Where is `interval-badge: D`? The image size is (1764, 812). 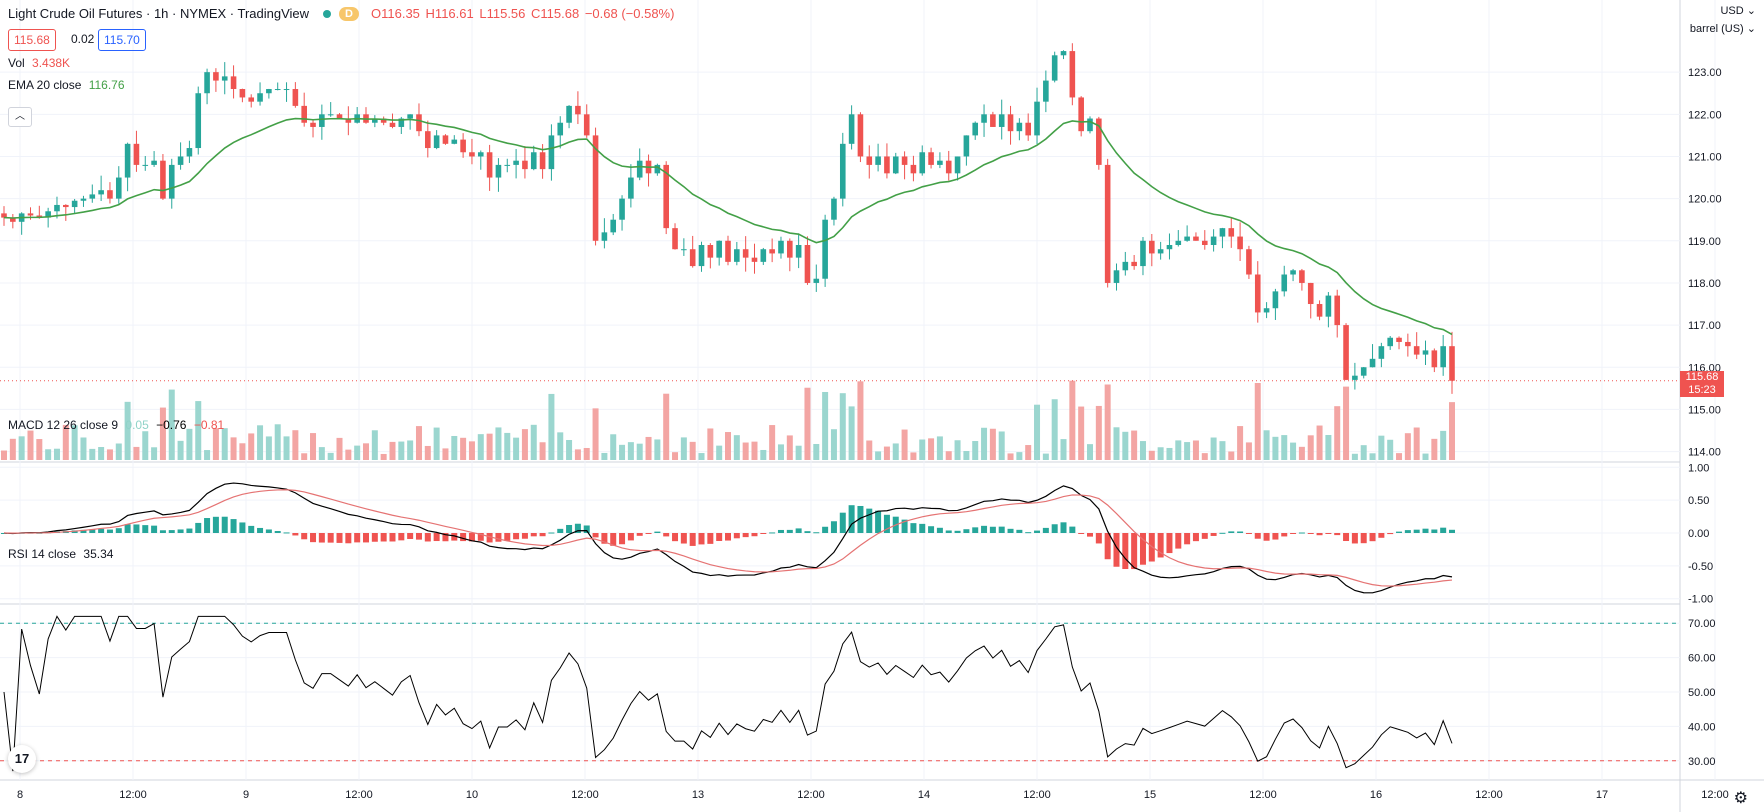 interval-badge: D is located at coordinates (349, 13).